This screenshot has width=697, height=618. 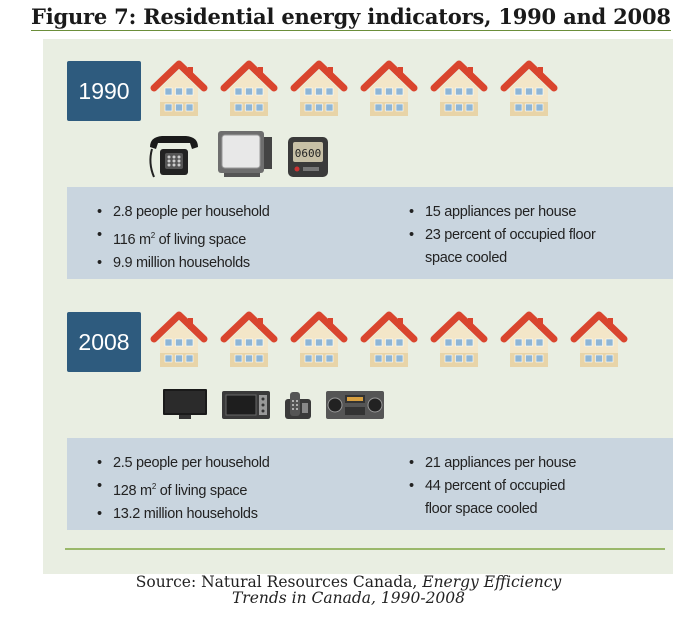 I want to click on year-badge-2008: 2008, so click(x=104, y=342).